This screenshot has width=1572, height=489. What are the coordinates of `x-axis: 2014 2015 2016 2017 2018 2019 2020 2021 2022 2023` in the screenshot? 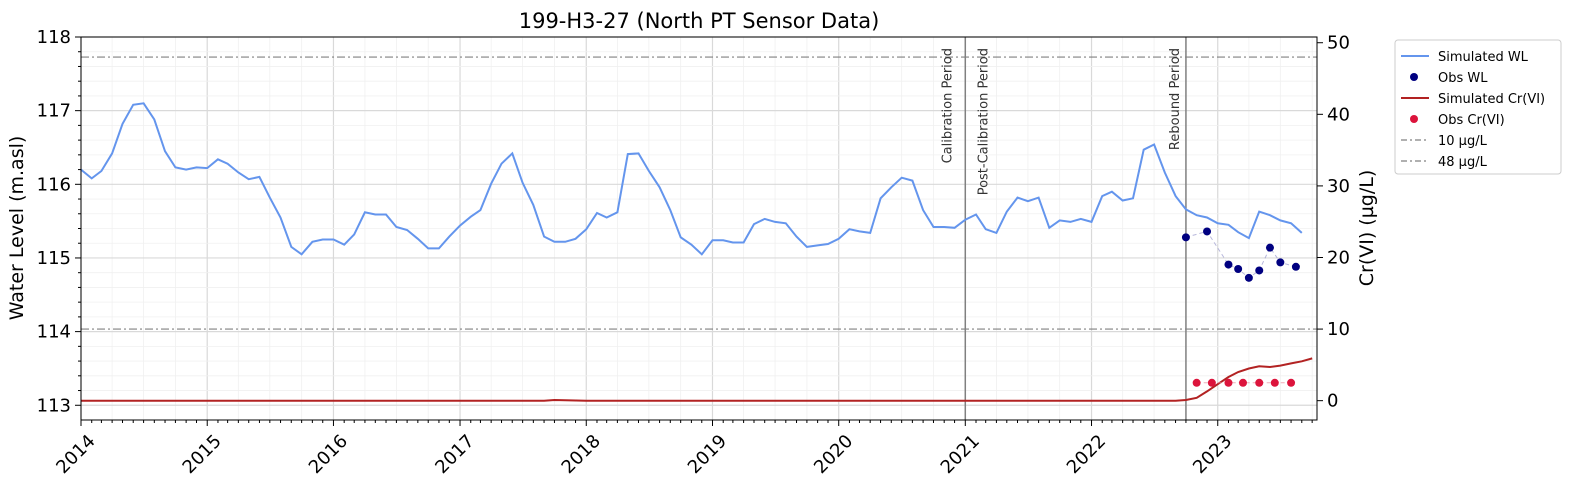 It's located at (682, 449).